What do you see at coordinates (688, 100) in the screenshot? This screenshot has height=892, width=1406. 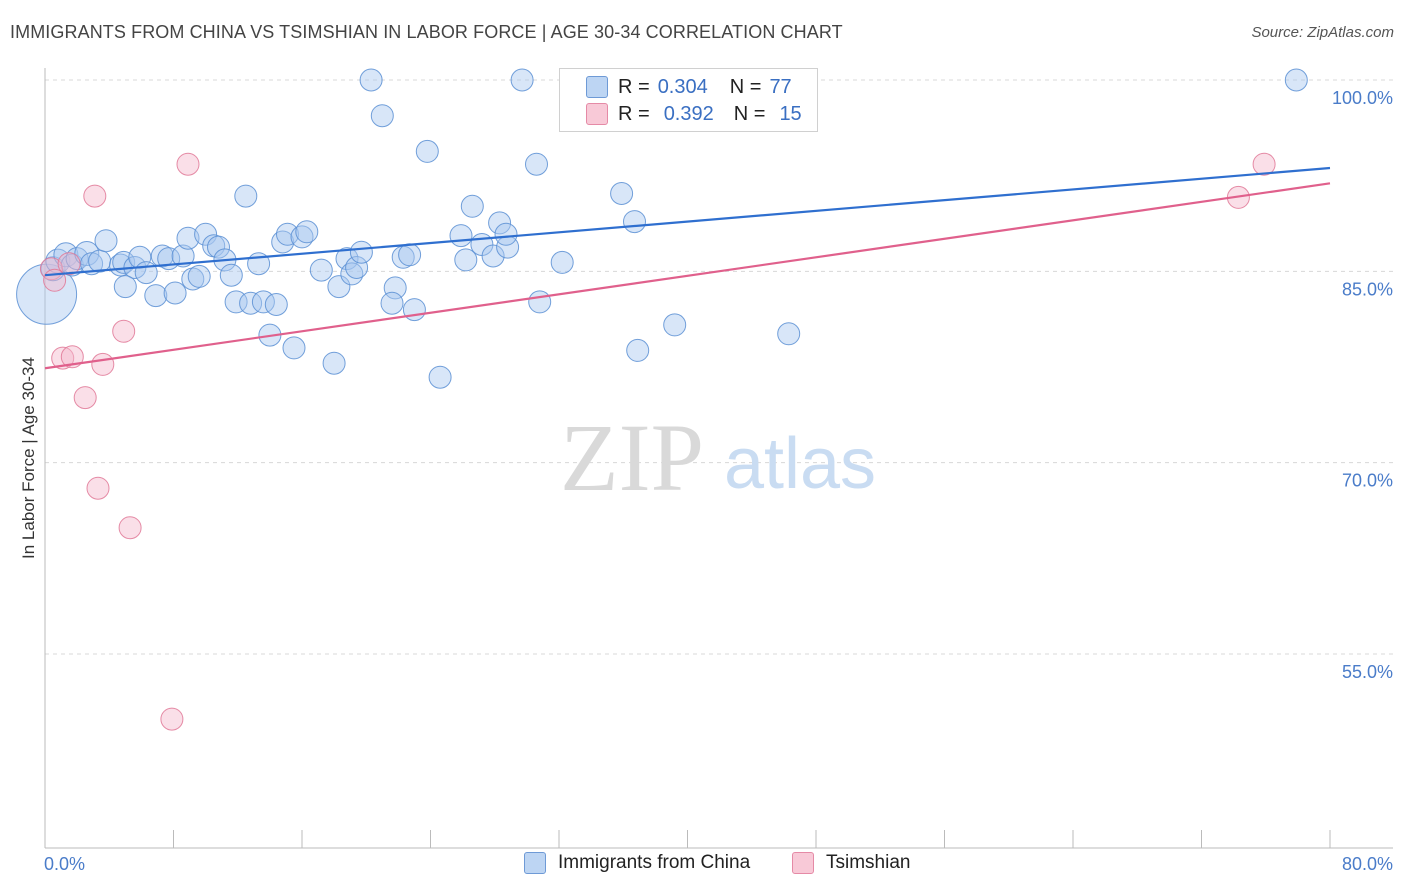 I see `stats-legend: R = 0.304 N = 77 R = 0.392 N = 15` at bounding box center [688, 100].